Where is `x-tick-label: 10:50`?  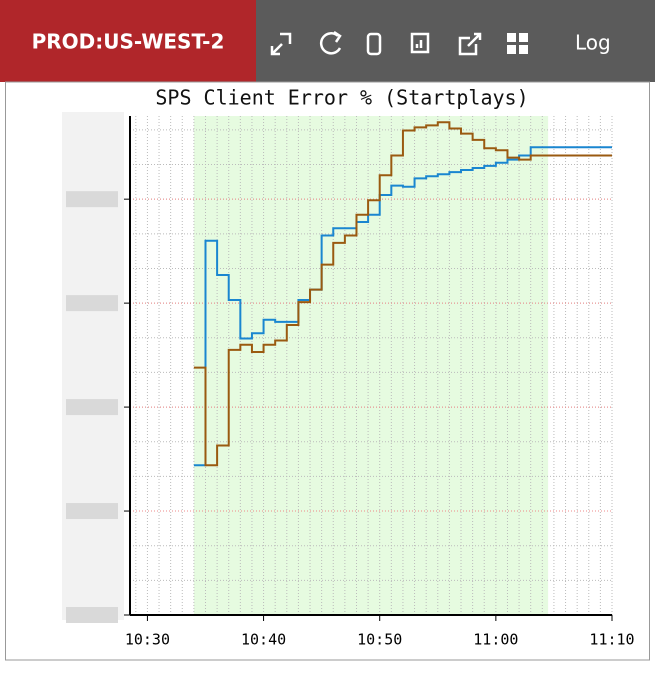 x-tick-label: 10:50 is located at coordinates (379, 640).